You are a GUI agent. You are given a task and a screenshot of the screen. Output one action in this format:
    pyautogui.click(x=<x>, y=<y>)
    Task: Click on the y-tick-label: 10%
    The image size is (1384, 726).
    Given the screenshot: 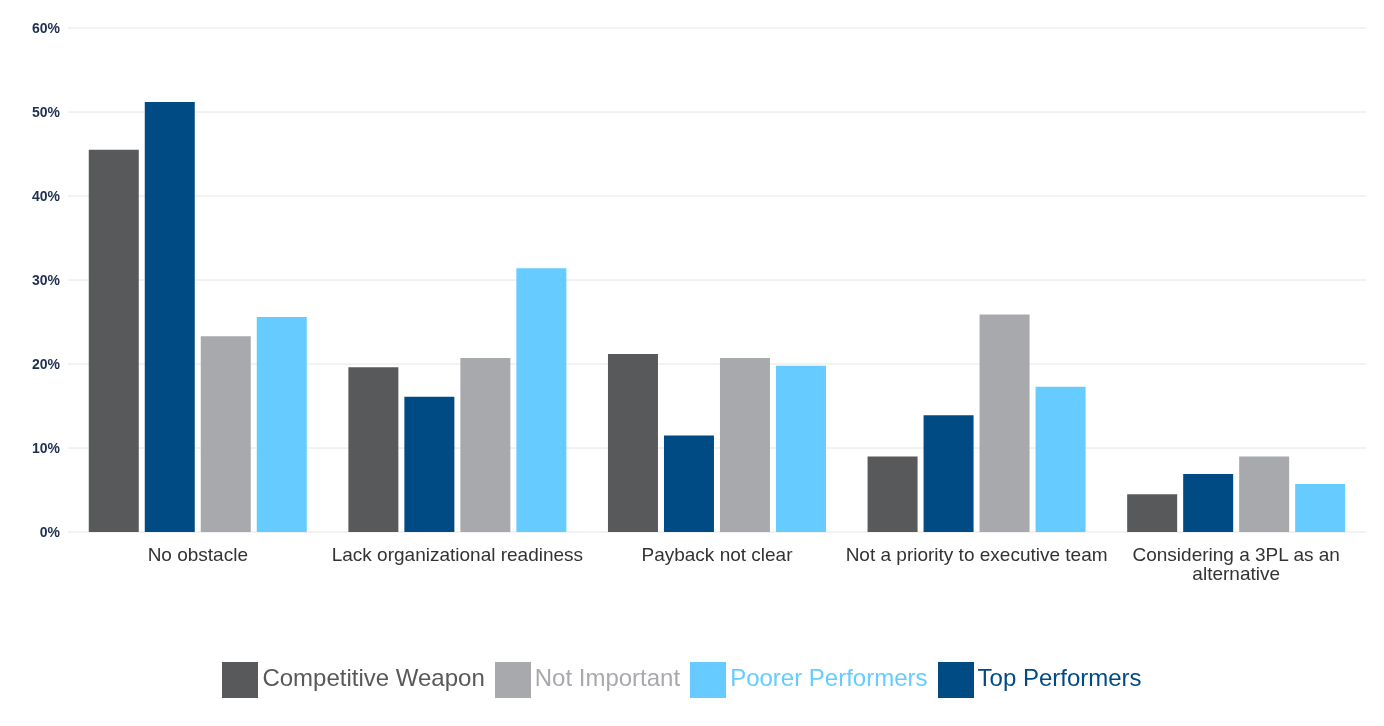 What is the action you would take?
    pyautogui.click(x=46, y=447)
    